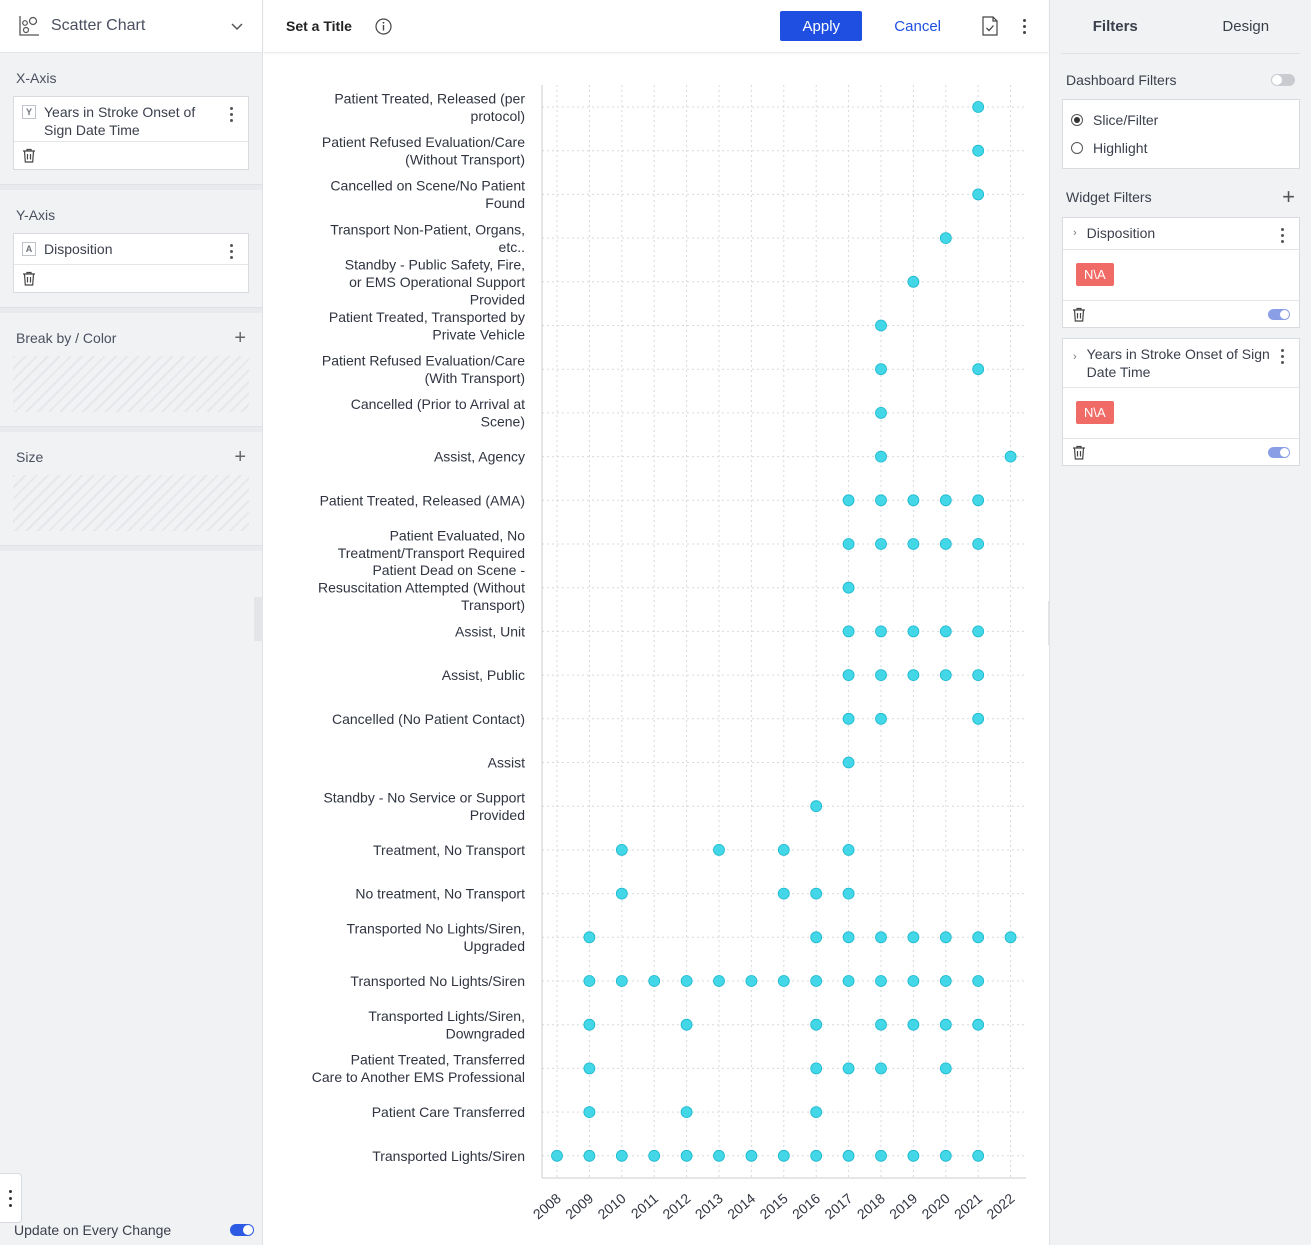  I want to click on y-tick-label: Assist, so click(506, 763).